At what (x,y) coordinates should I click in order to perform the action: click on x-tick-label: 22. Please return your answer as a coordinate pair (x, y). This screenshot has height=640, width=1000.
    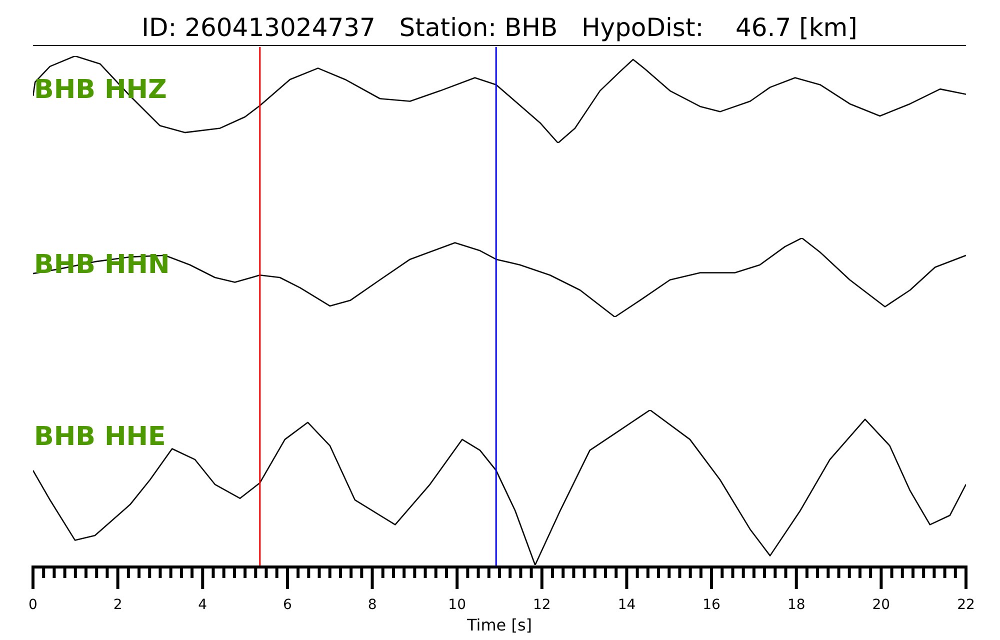
    Looking at the image, I should click on (966, 605).